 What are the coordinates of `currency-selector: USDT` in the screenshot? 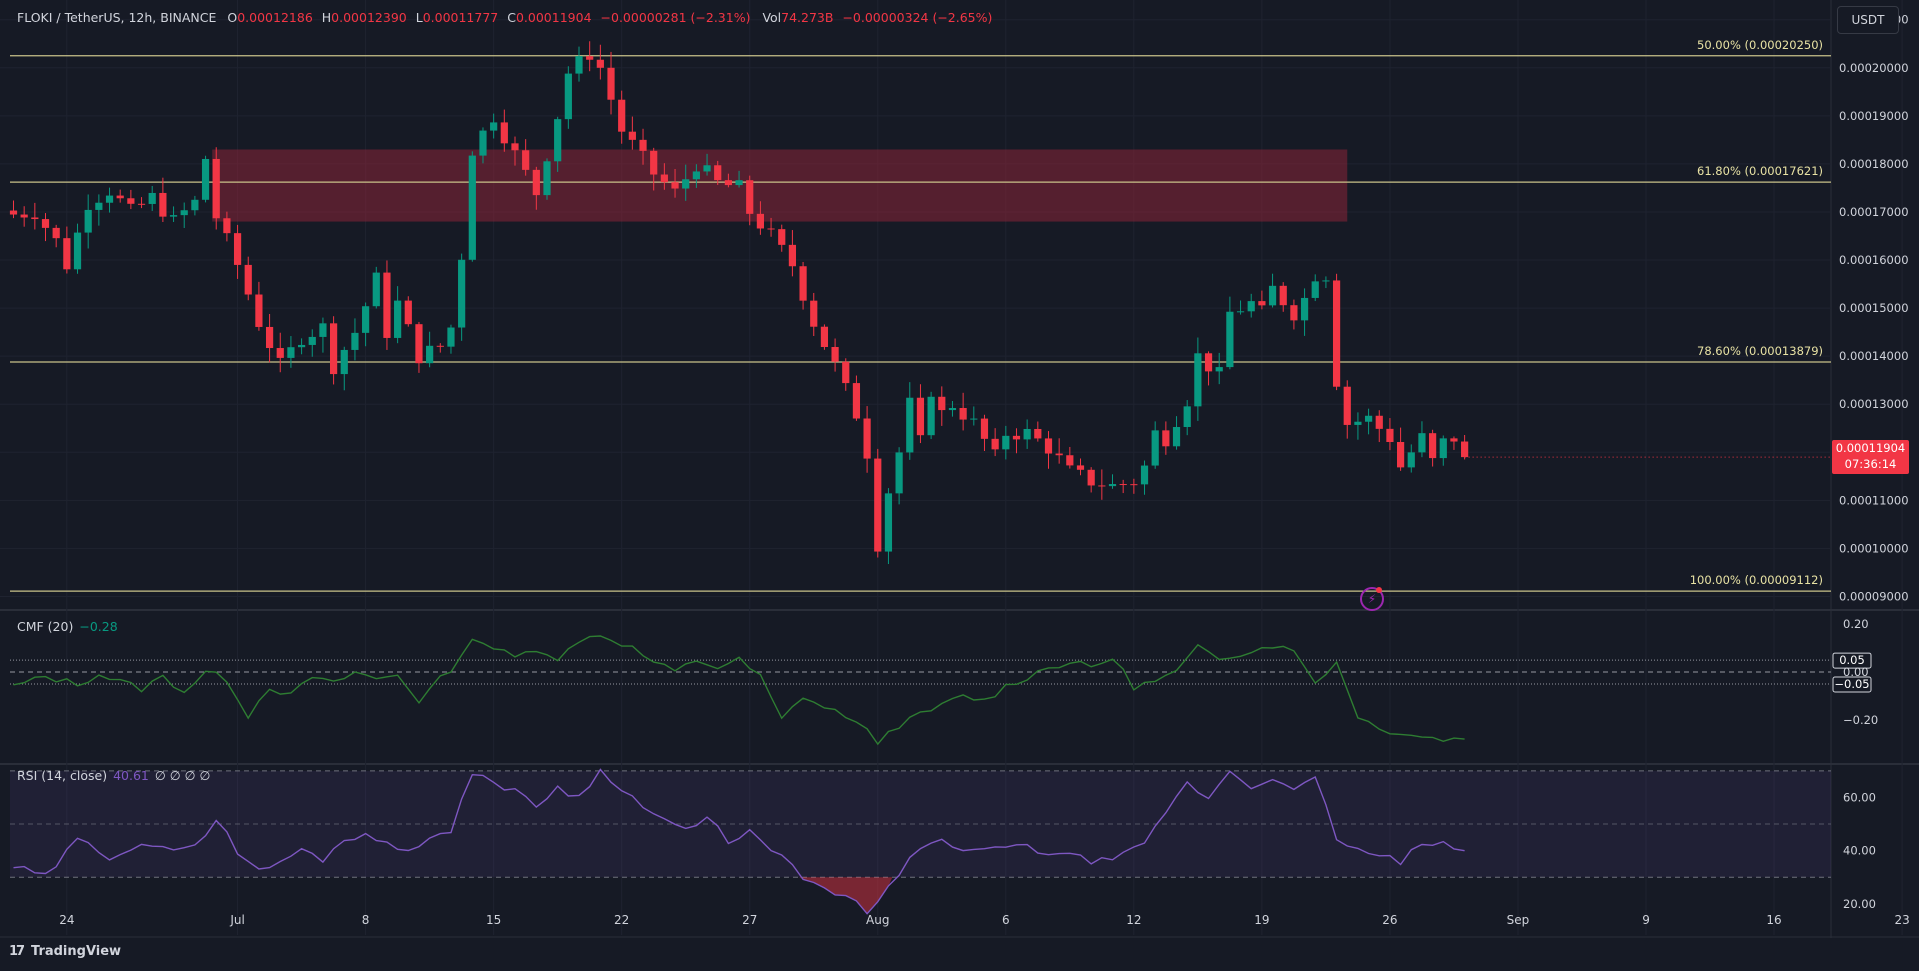 It's located at (1868, 20).